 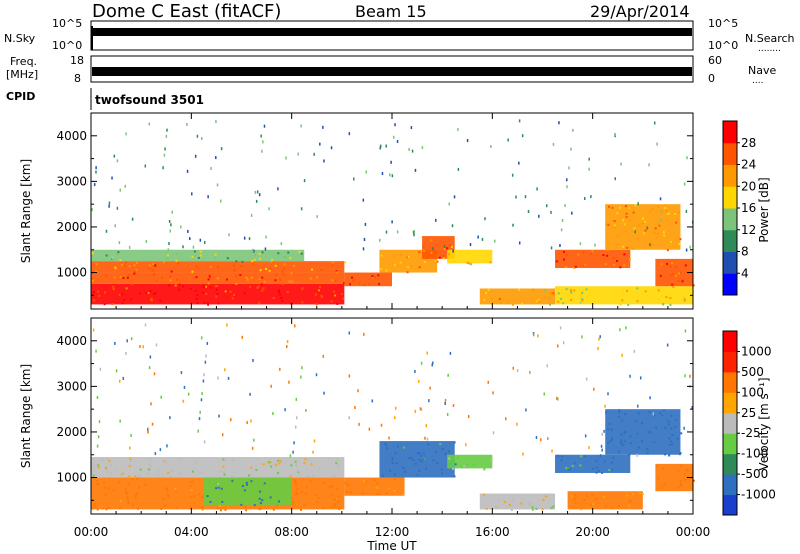 What do you see at coordinates (640, 11) in the screenshot?
I see `date-title: 29/Apr/2014` at bounding box center [640, 11].